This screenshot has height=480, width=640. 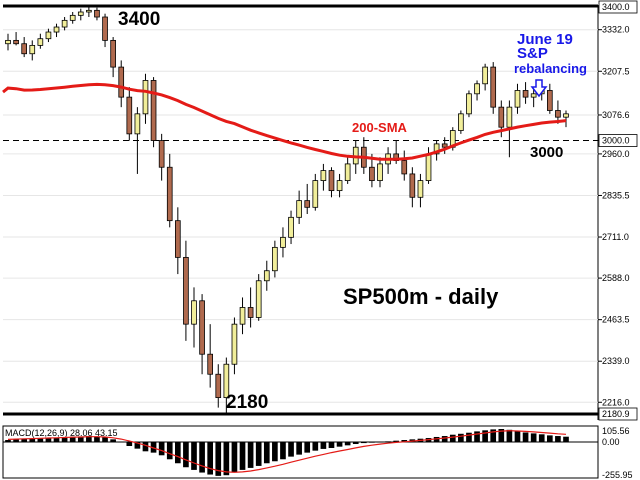 What do you see at coordinates (247, 402) in the screenshot?
I see `annotation-2180: 2180` at bounding box center [247, 402].